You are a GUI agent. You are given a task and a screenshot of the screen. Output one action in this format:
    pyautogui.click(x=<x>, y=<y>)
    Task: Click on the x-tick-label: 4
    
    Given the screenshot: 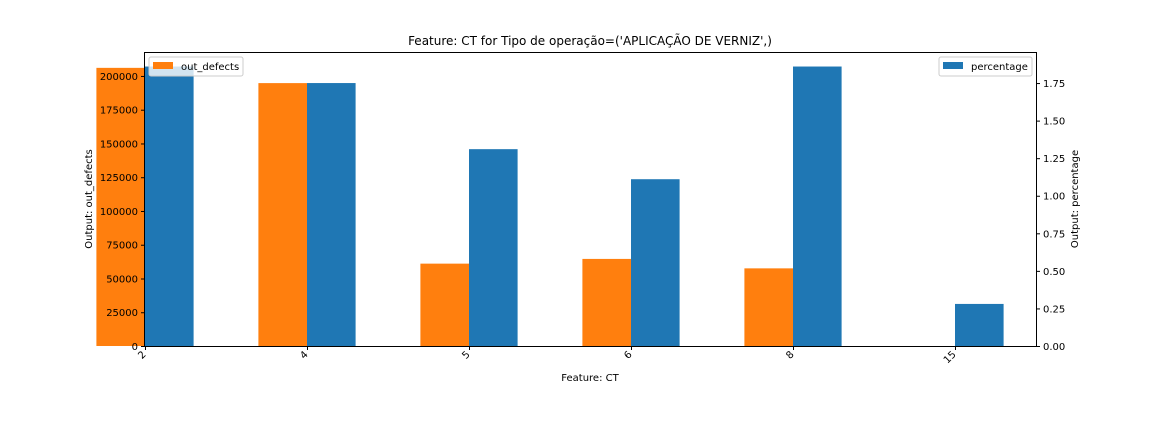 What is the action you would take?
    pyautogui.click(x=304, y=355)
    